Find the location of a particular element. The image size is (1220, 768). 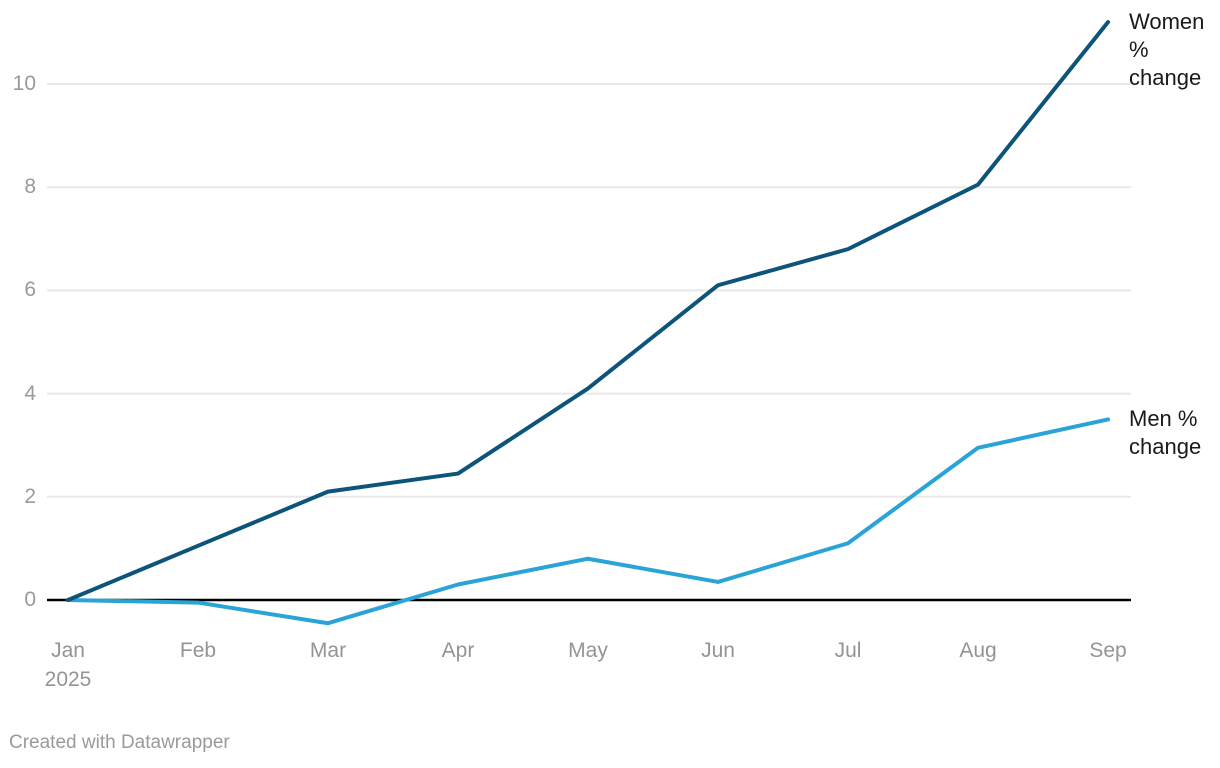

x-tick-month: May is located at coordinates (588, 650).